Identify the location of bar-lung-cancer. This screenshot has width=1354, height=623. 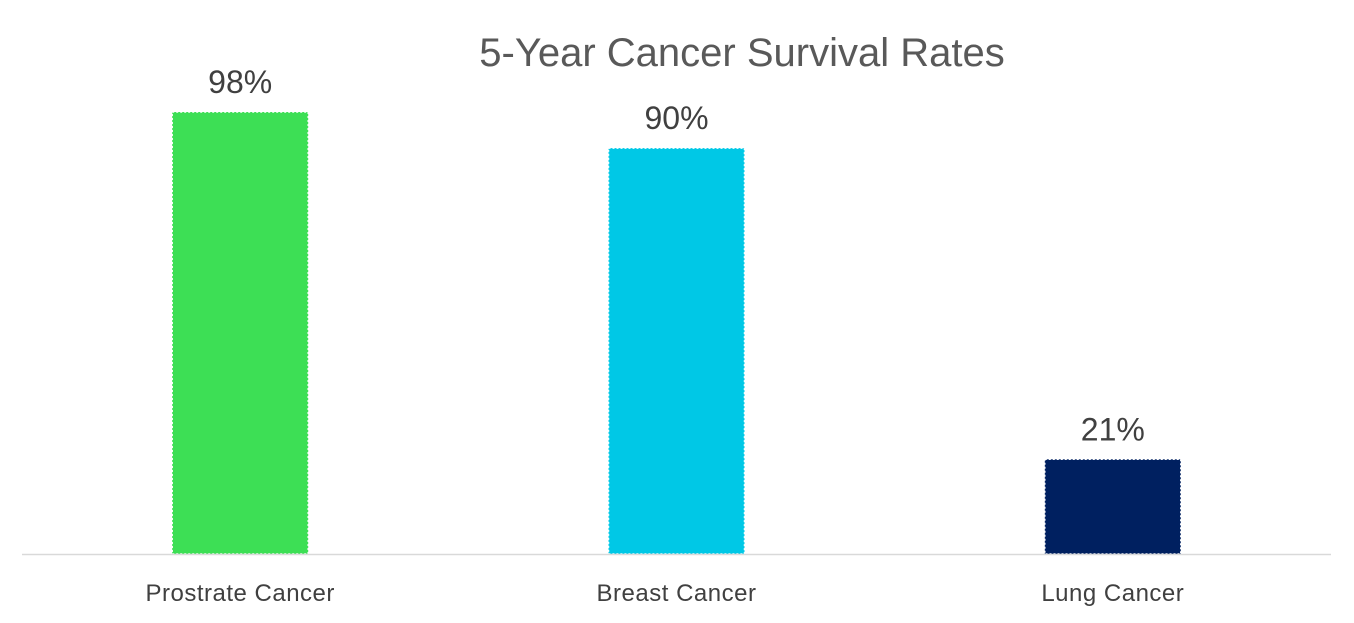
(1113, 506).